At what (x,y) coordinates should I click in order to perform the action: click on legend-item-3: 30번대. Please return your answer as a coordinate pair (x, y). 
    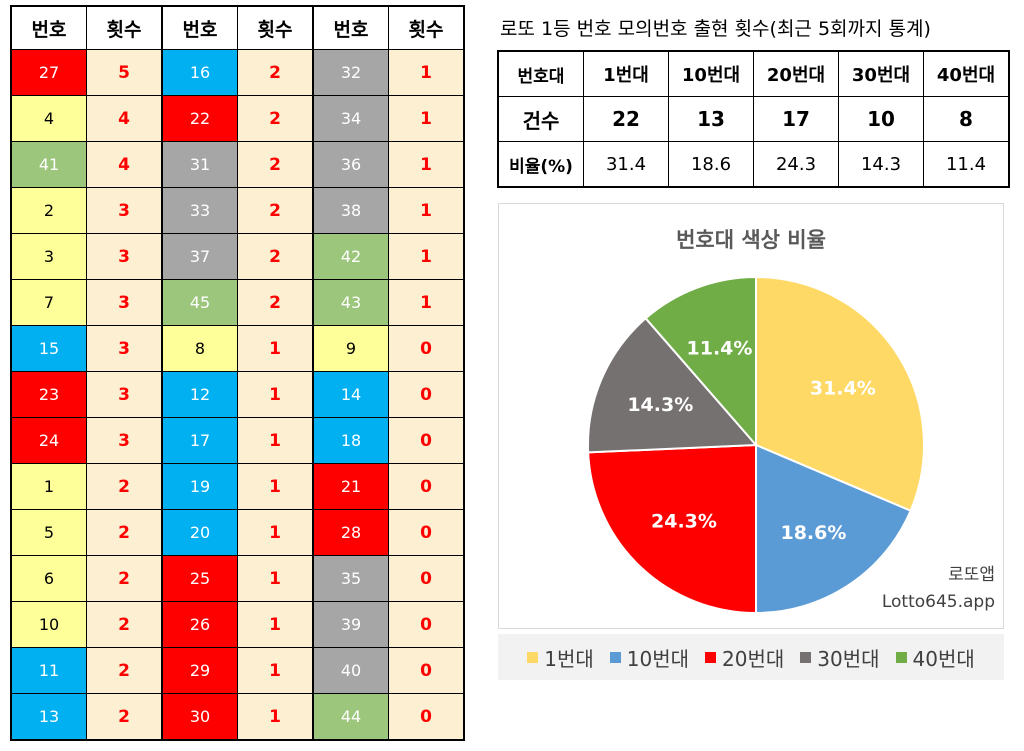
    Looking at the image, I should click on (840, 657).